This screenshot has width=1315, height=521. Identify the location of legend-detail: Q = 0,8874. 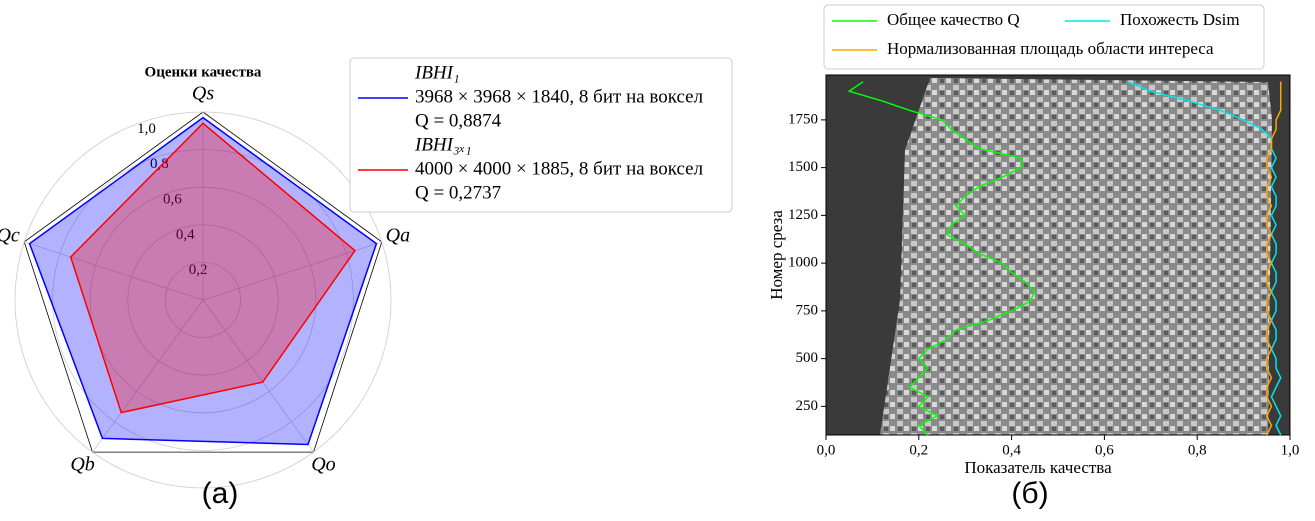
(458, 120).